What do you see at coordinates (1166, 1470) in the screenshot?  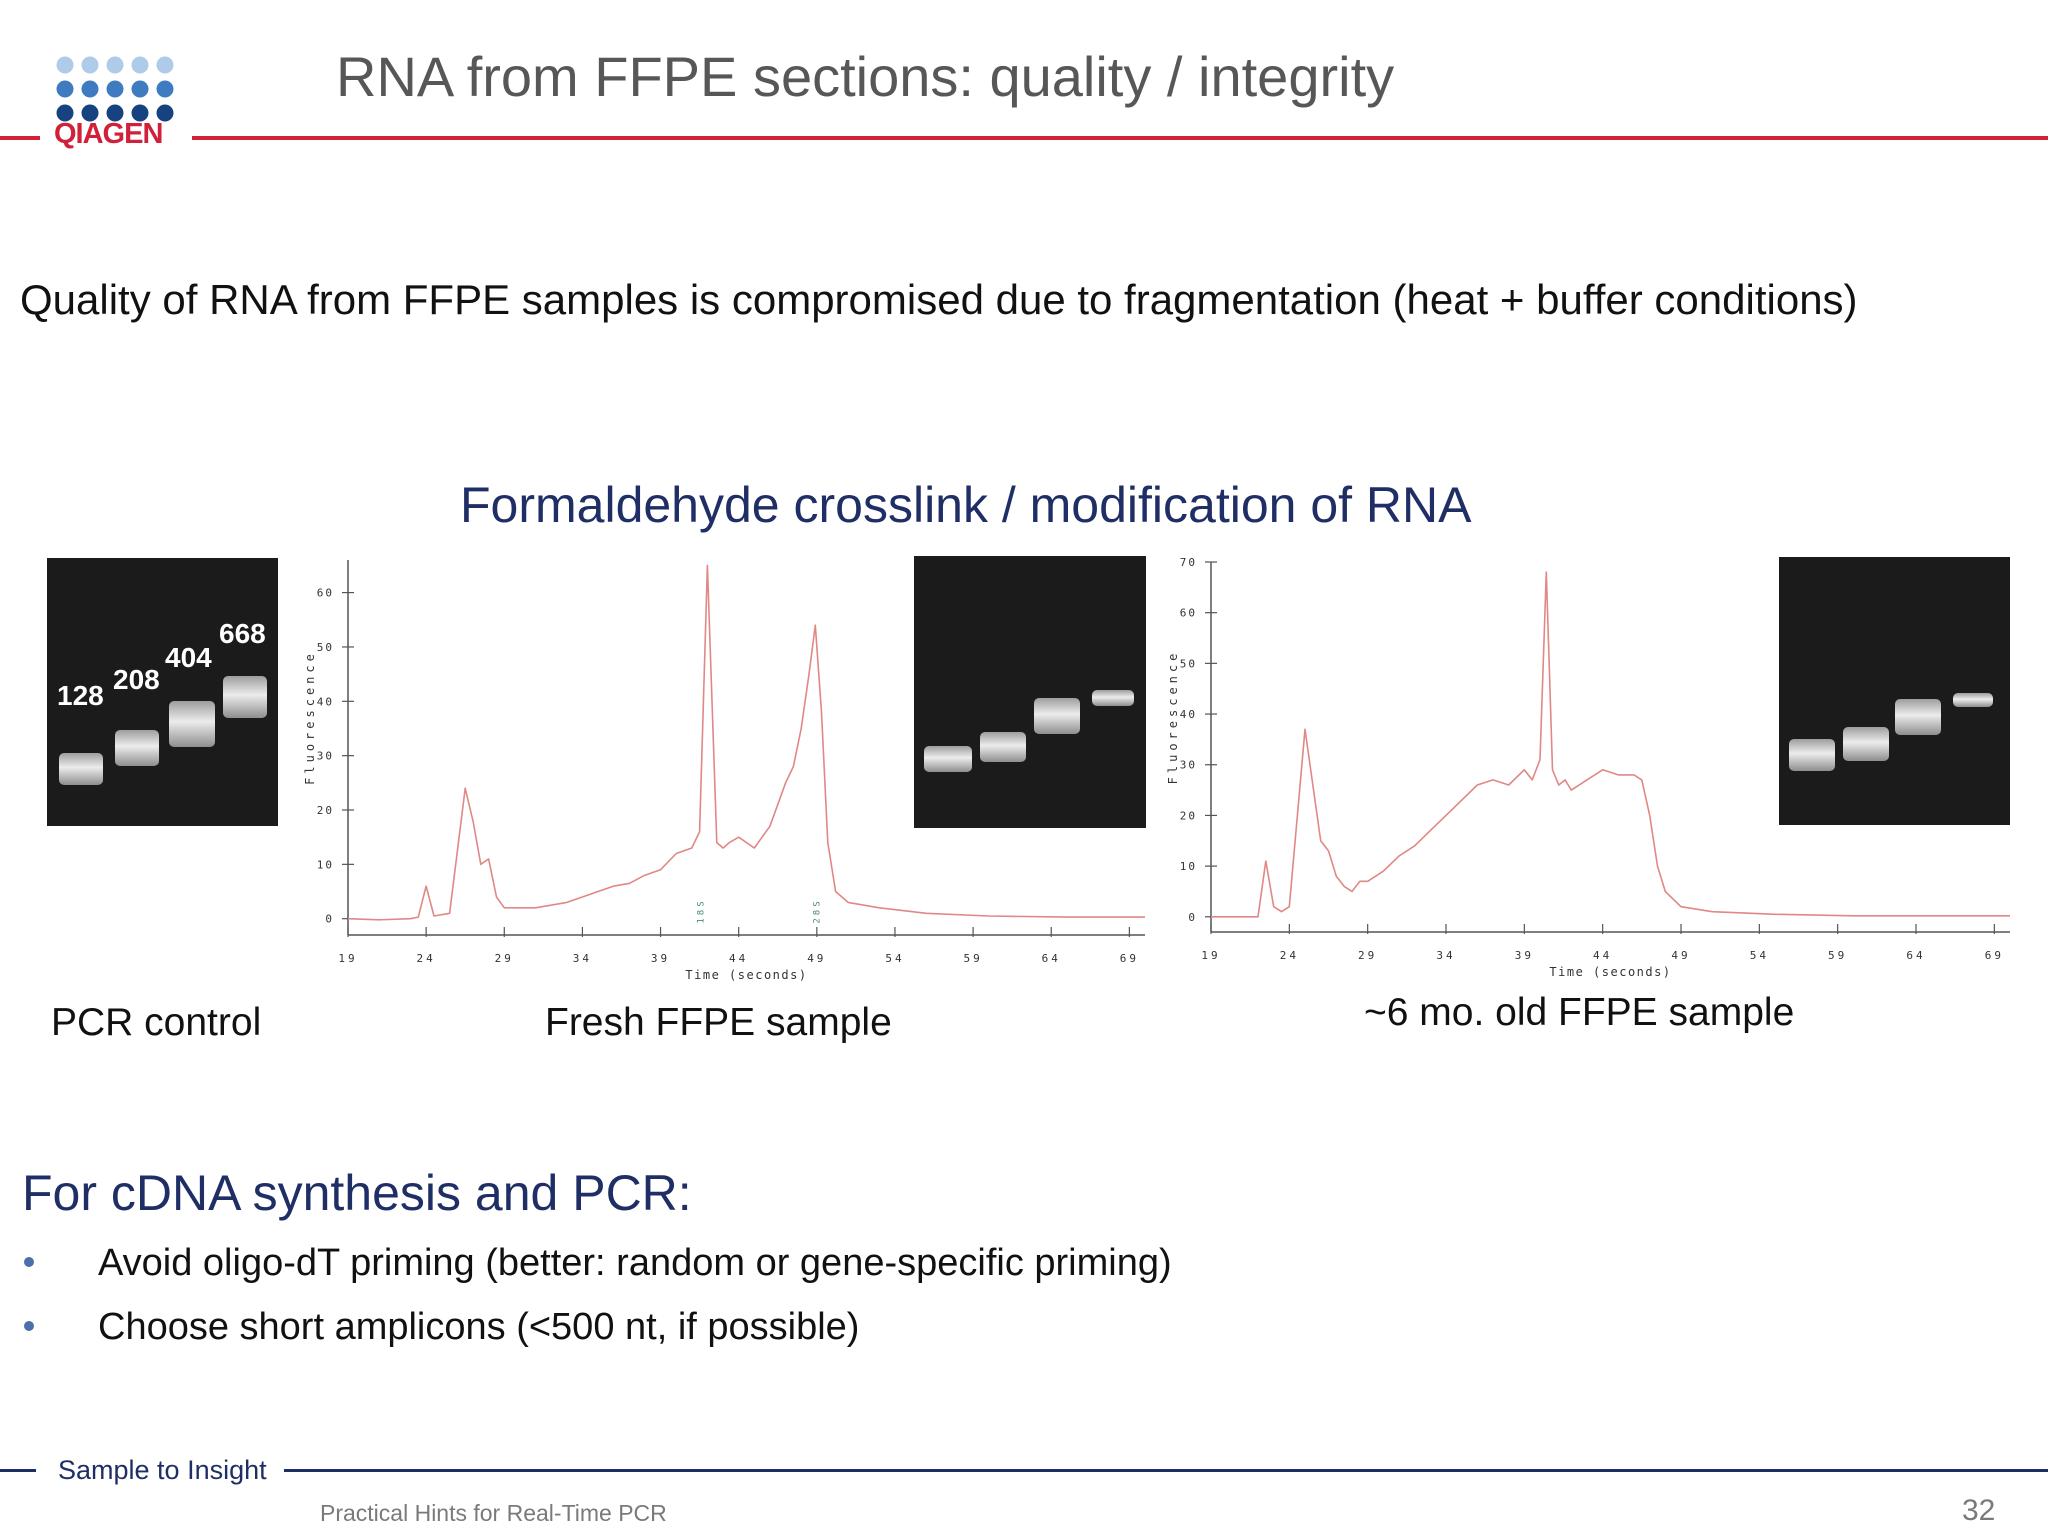 I see `footer-divider-right` at bounding box center [1166, 1470].